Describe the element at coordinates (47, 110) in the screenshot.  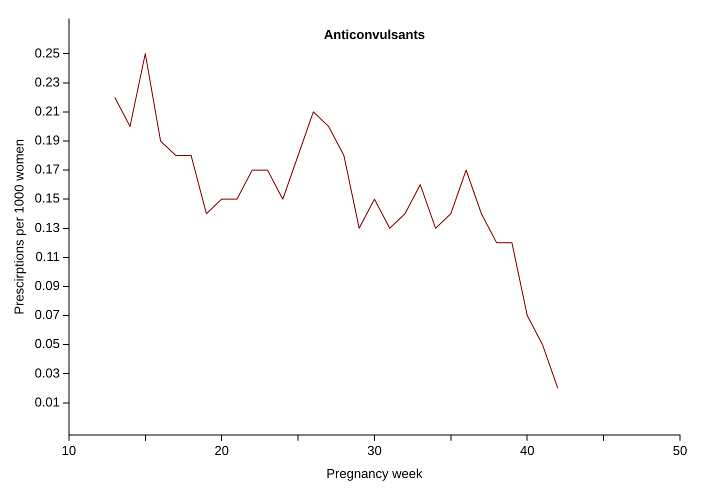
I see `y-tick-label: 0.21` at that location.